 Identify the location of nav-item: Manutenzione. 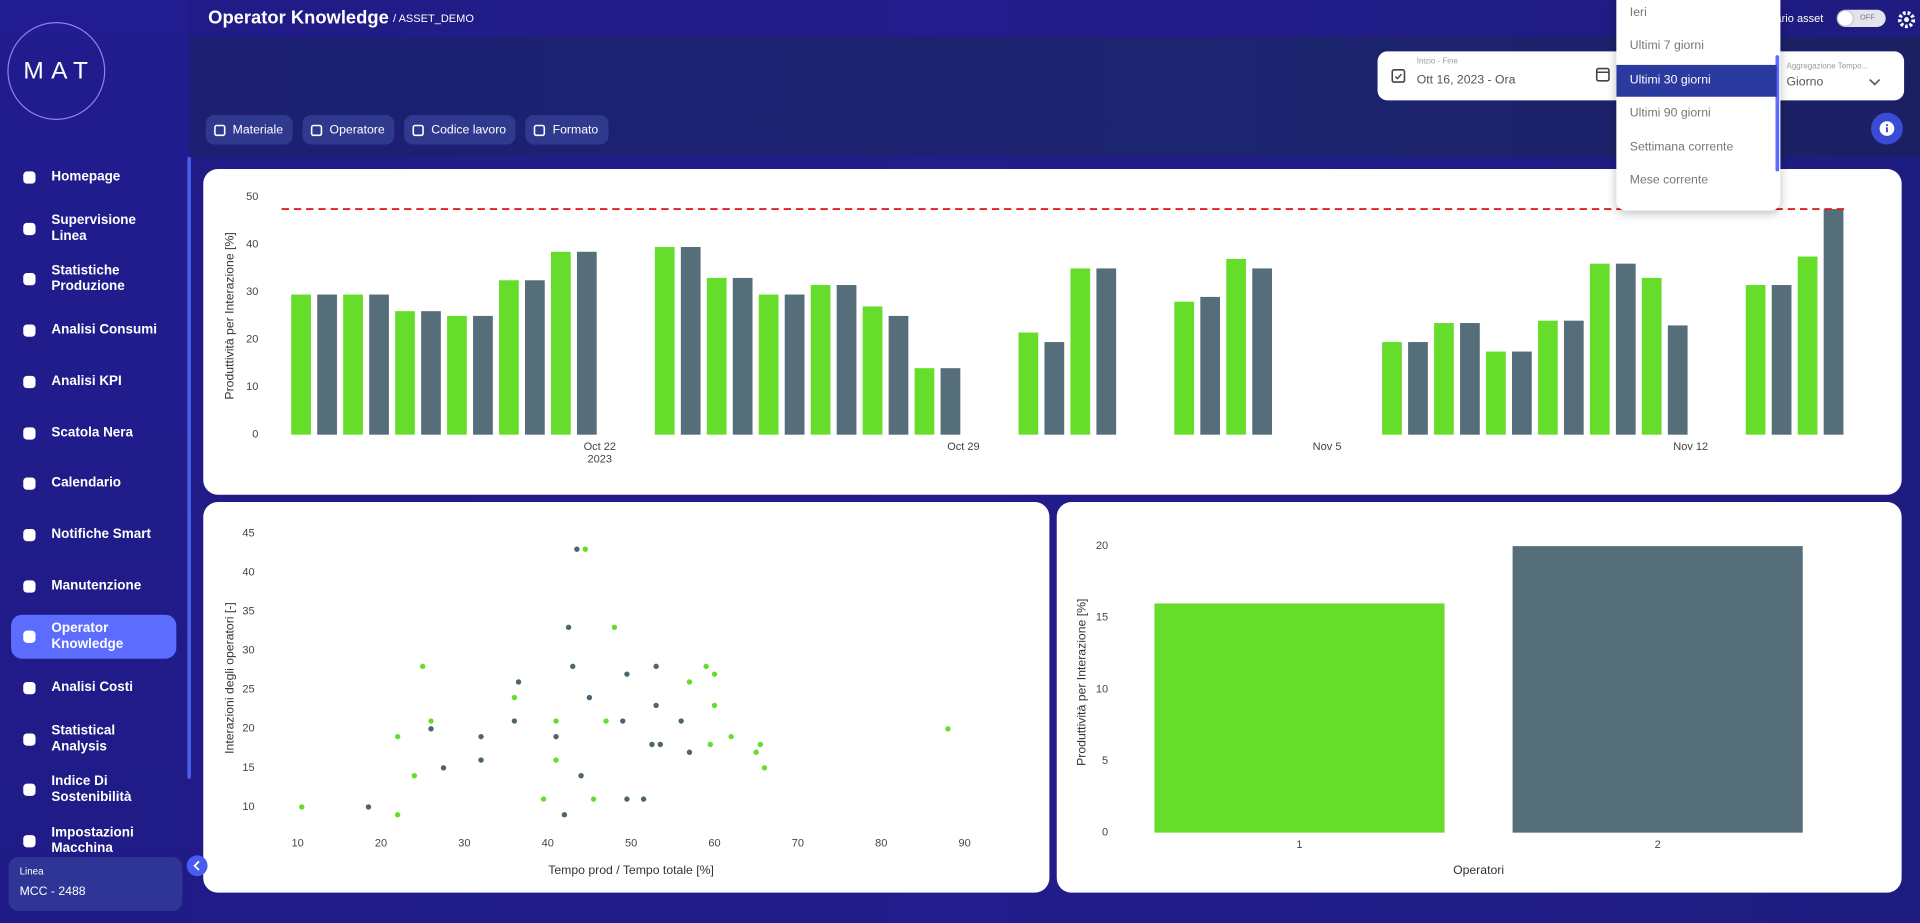
(93, 586).